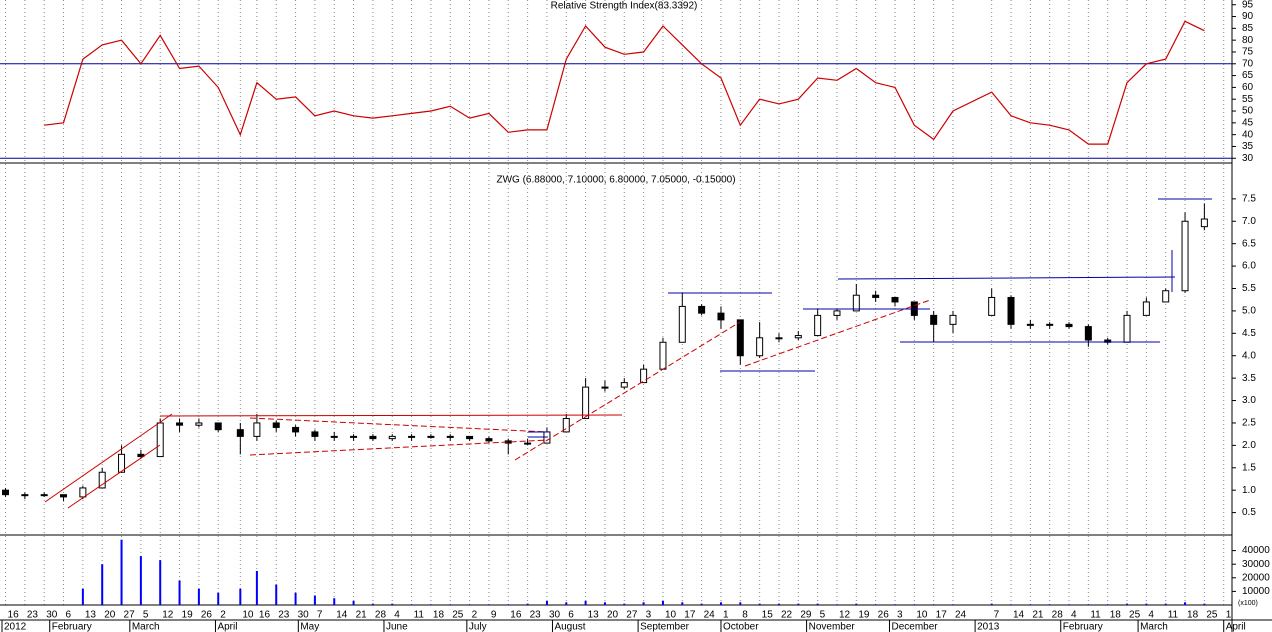 Image resolution: width=1272 pixels, height=632 pixels. Describe the element at coordinates (1249, 512) in the screenshot. I see `y-tick-label: 0.5` at that location.